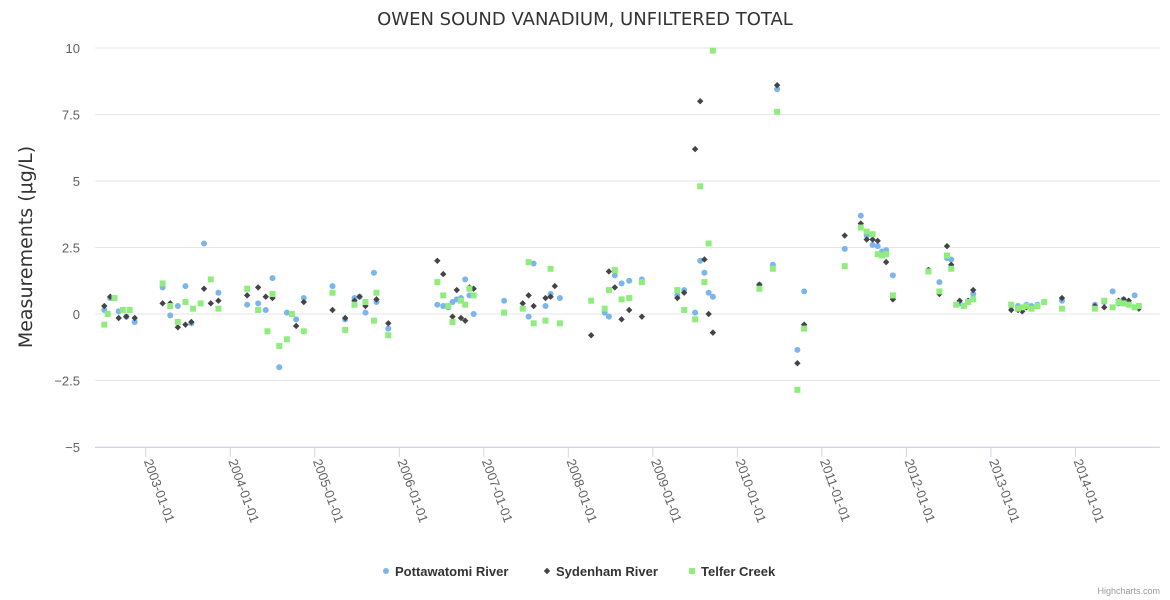  Describe the element at coordinates (732, 571) in the screenshot. I see `legend-item-telfer-creek: Telfer Creek` at that location.